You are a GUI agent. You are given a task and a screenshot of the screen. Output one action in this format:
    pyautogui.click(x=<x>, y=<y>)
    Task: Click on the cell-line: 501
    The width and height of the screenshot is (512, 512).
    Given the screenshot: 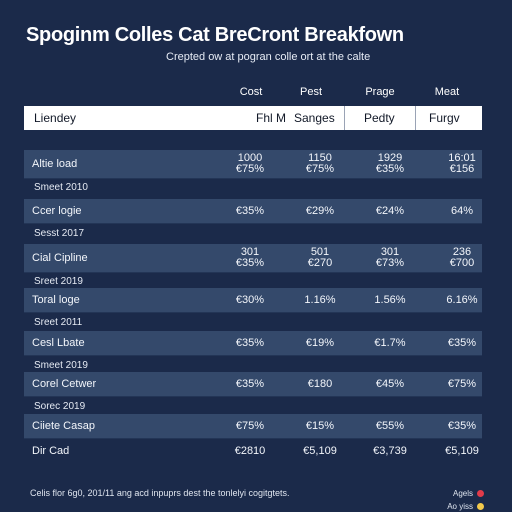 What is the action you would take?
    pyautogui.click(x=320, y=252)
    